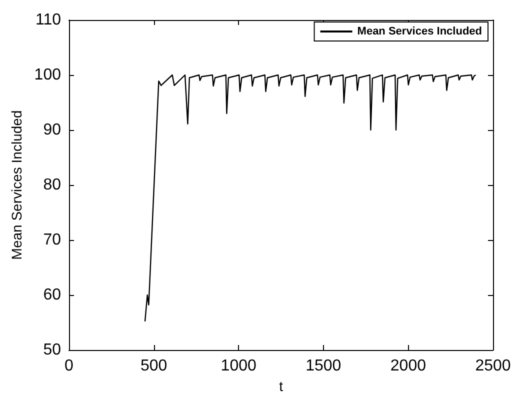  I want to click on x-axis-title: t, so click(281, 386).